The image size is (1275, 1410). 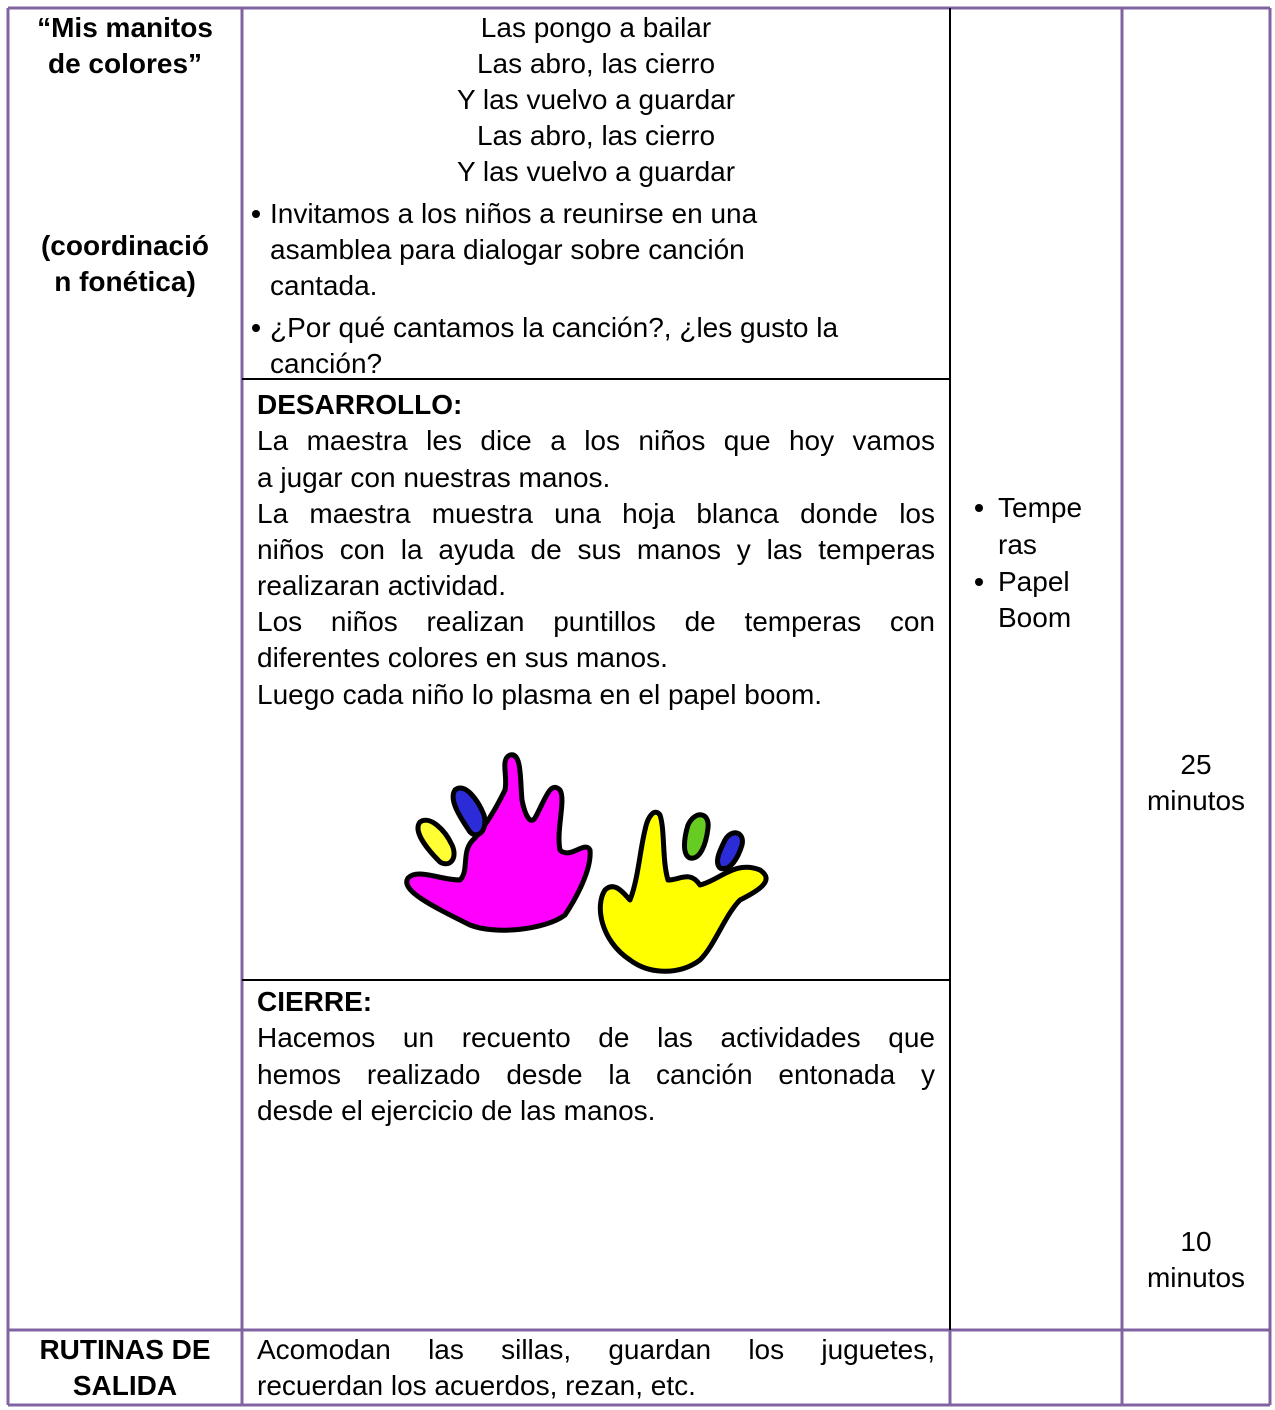 What do you see at coordinates (326, 363) in the screenshot?
I see `bullet-text: canción?` at bounding box center [326, 363].